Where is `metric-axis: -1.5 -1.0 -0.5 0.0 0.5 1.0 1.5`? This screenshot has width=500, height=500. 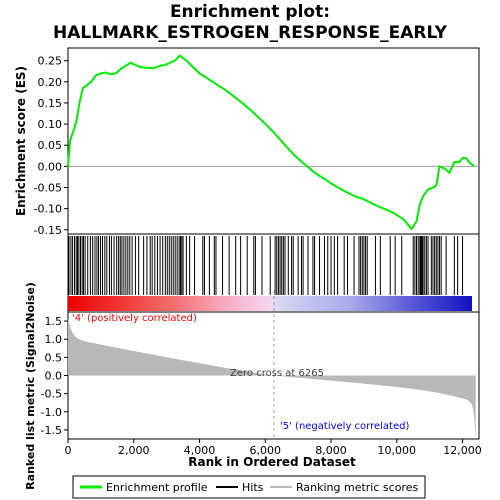 metric-axis: -1.5 -1.0 -0.5 0.0 0.5 1.0 1.5 is located at coordinates (54, 376).